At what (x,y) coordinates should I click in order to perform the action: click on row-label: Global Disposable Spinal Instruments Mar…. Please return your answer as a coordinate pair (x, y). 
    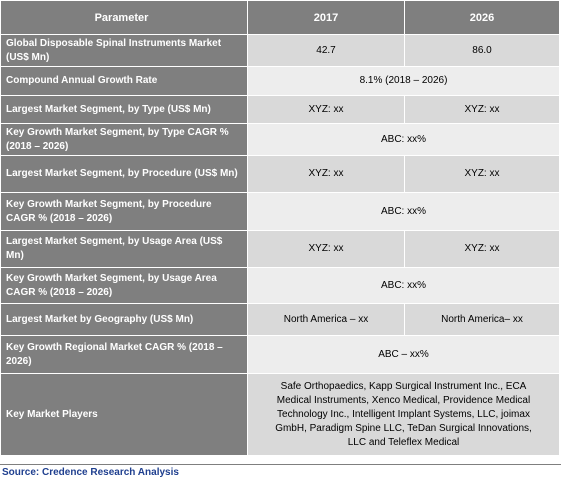
    Looking at the image, I should click on (124, 50).